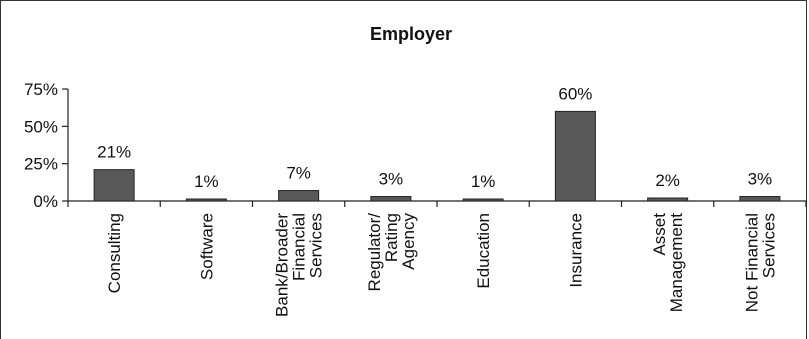 The height and width of the screenshot is (339, 809). Describe the element at coordinates (659, 234) in the screenshot. I see `x-tick-label-line: Asset` at that location.